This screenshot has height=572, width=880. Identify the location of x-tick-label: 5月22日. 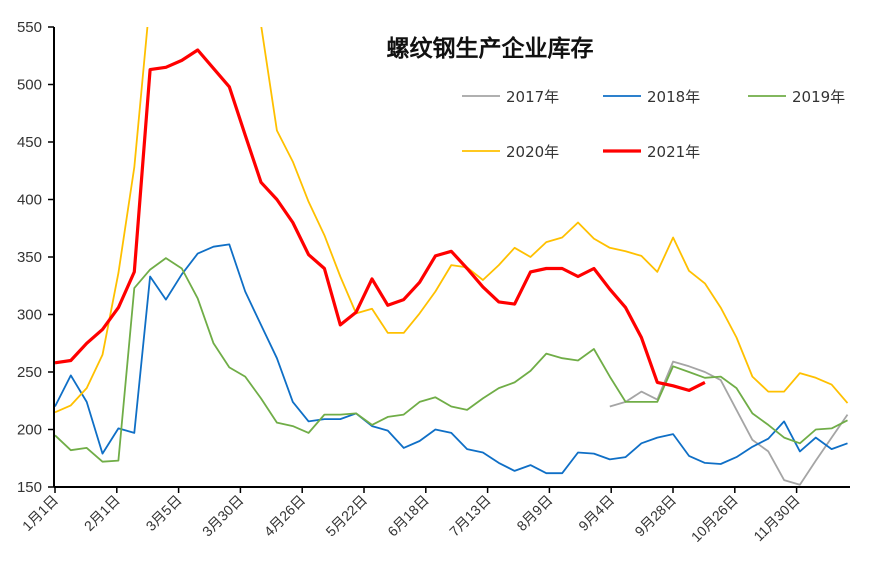
(346, 516).